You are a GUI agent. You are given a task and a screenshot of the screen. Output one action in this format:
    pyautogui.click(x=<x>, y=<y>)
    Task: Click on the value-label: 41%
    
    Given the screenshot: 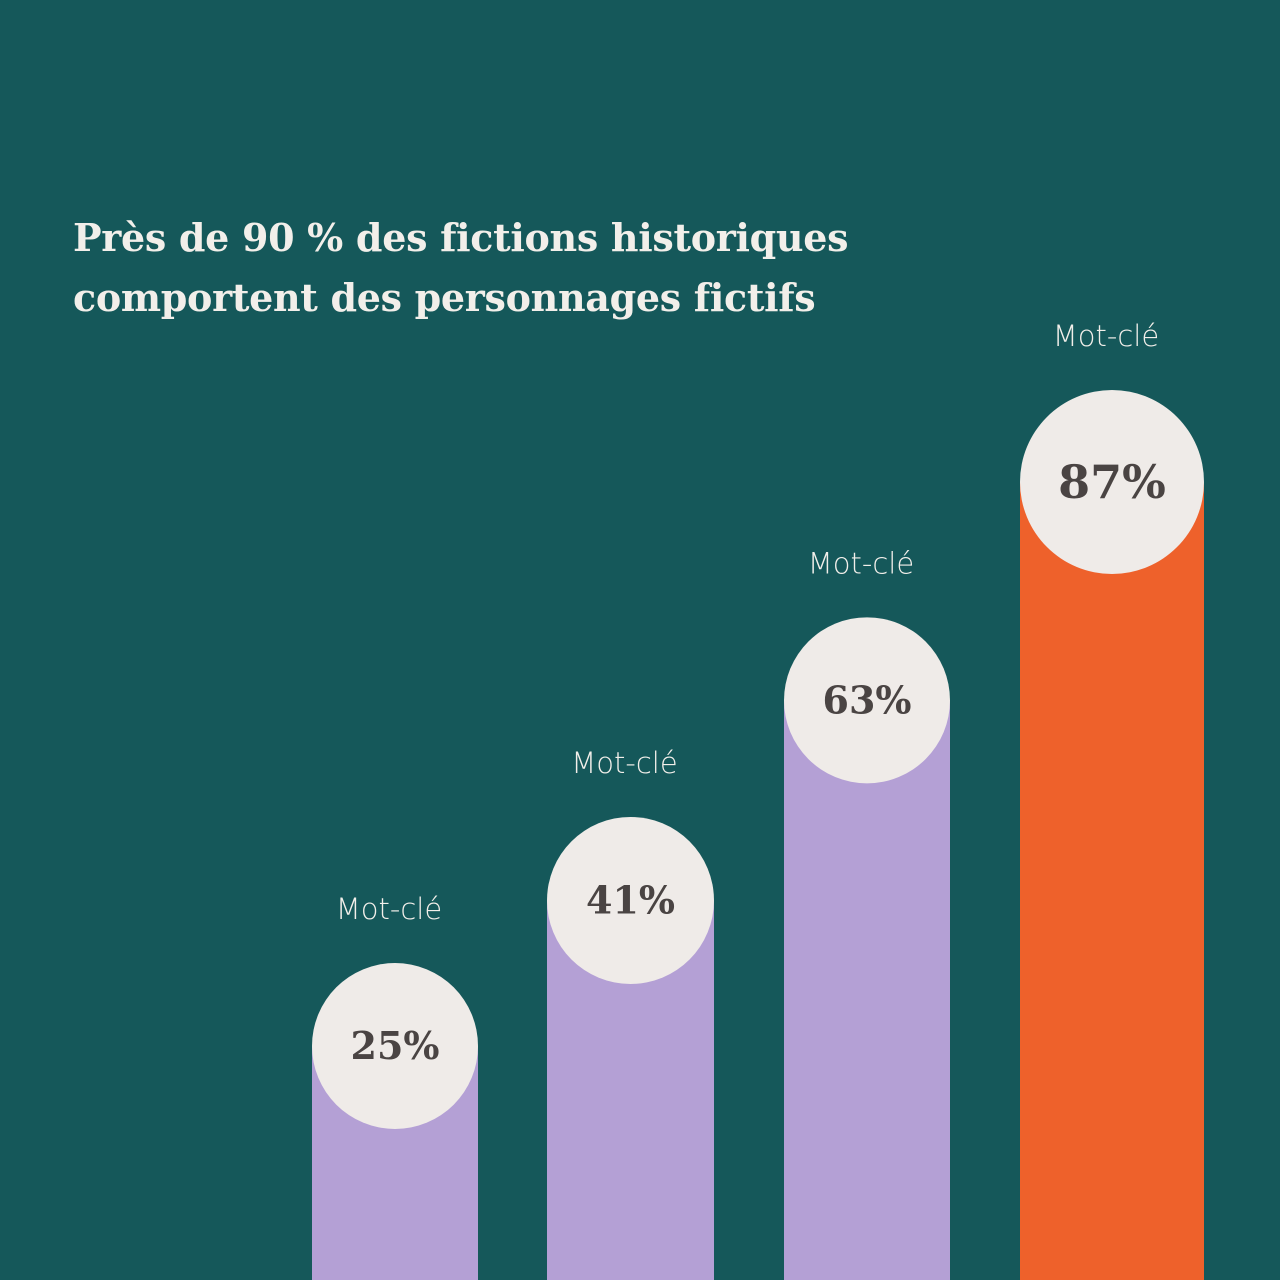 What is the action you would take?
    pyautogui.click(x=630, y=899)
    